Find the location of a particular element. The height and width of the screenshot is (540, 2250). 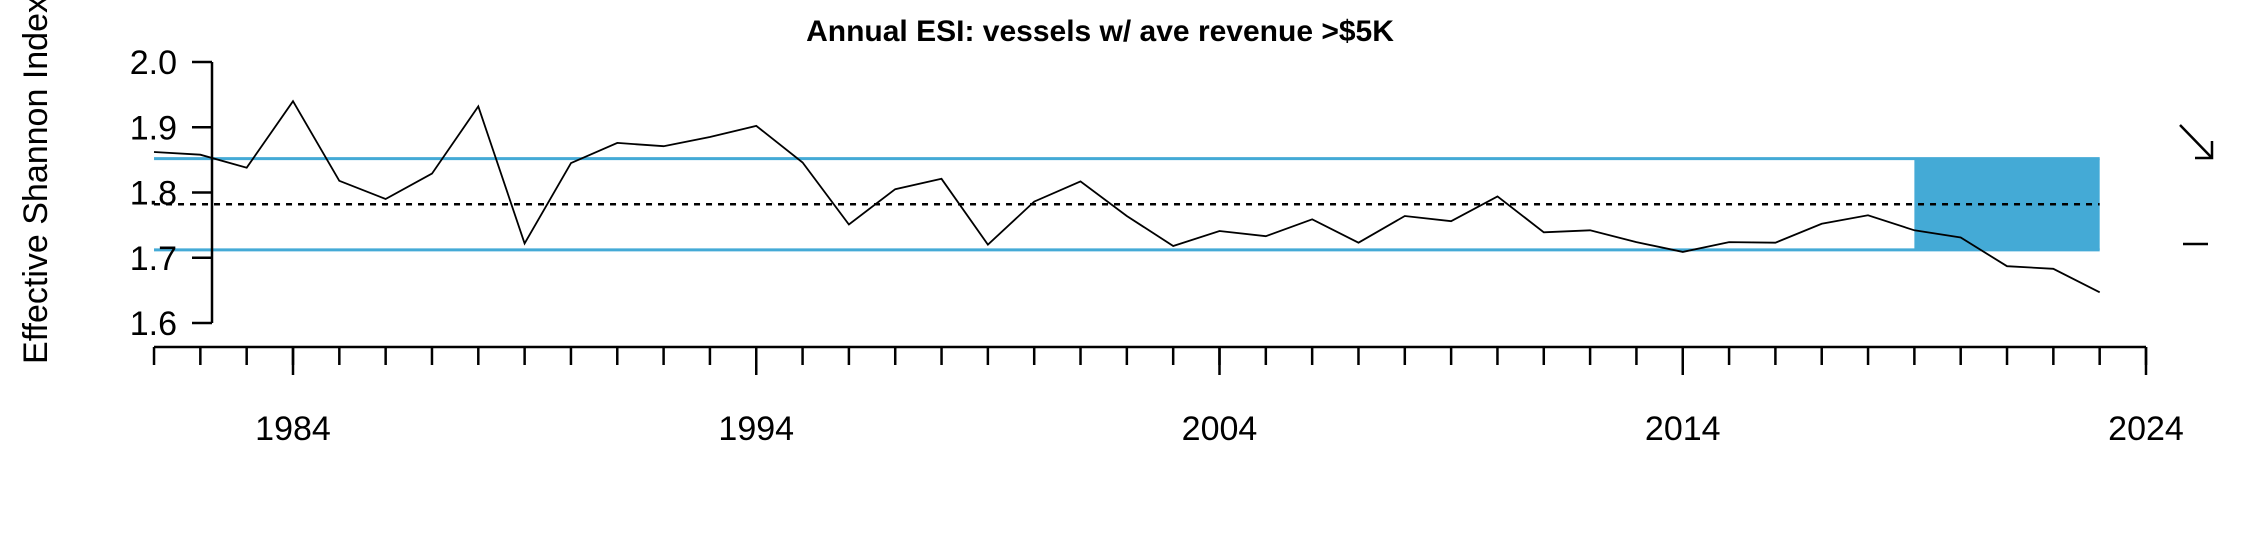

y-tick-label: 2.0 is located at coordinates (153, 63).